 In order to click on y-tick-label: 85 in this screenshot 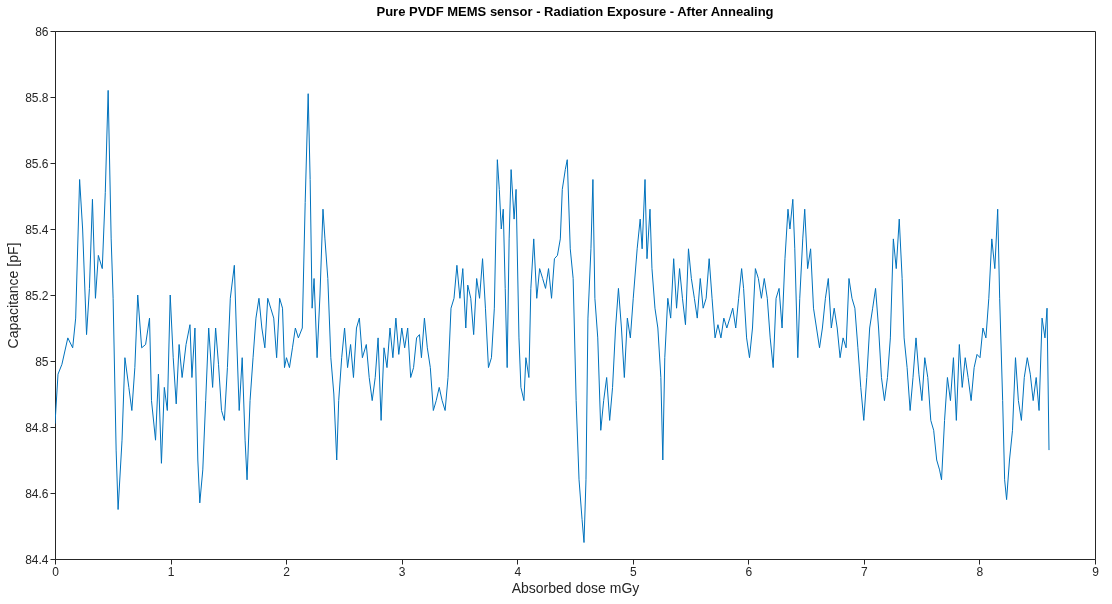, I will do `click(42, 361)`.